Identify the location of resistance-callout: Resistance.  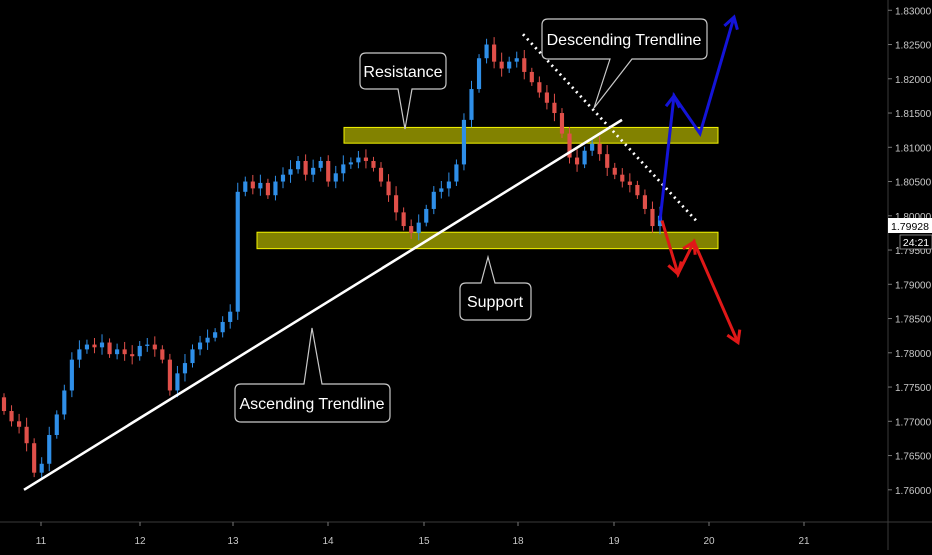
(403, 91).